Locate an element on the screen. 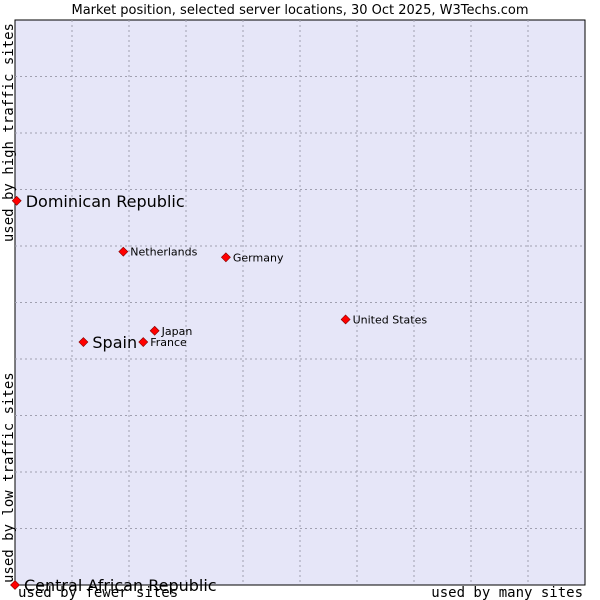  point-label-netherlands: Netherlands is located at coordinates (163, 252).